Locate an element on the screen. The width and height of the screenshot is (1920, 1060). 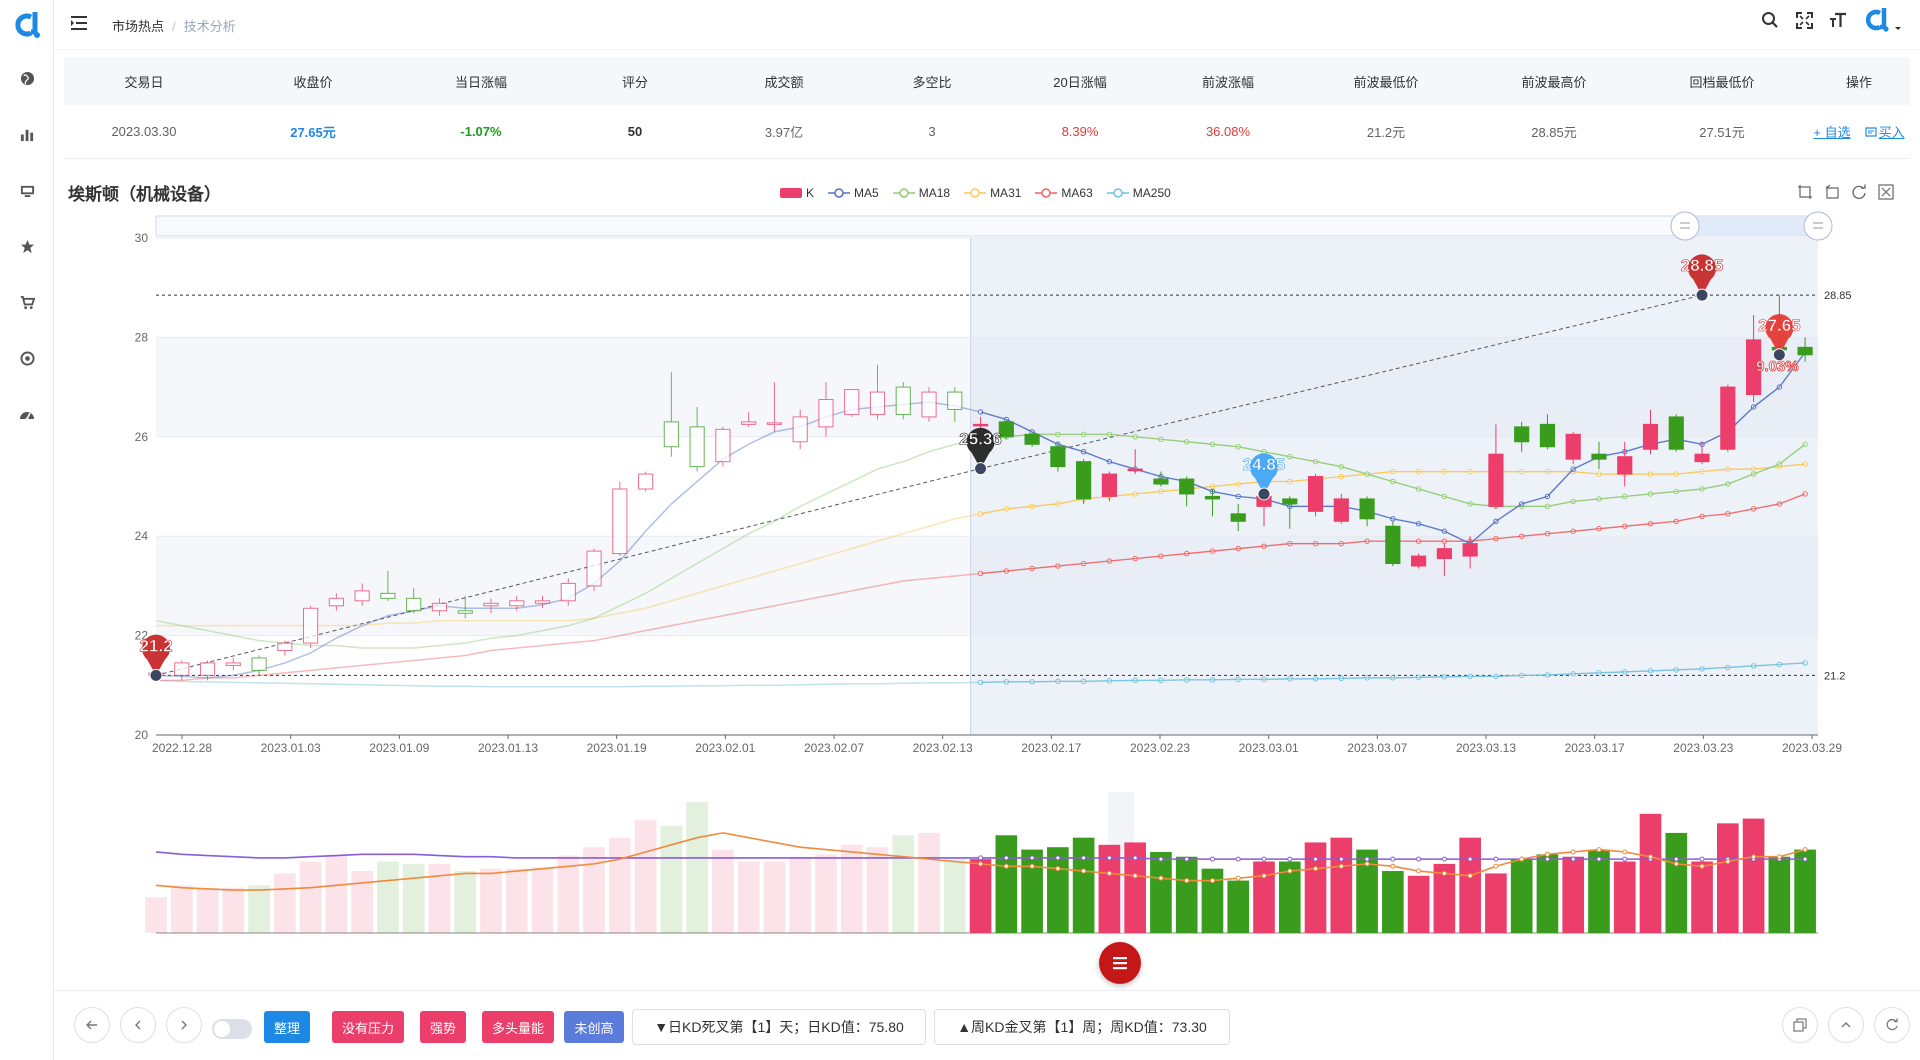
legend-item-k: K is located at coordinates (797, 193).